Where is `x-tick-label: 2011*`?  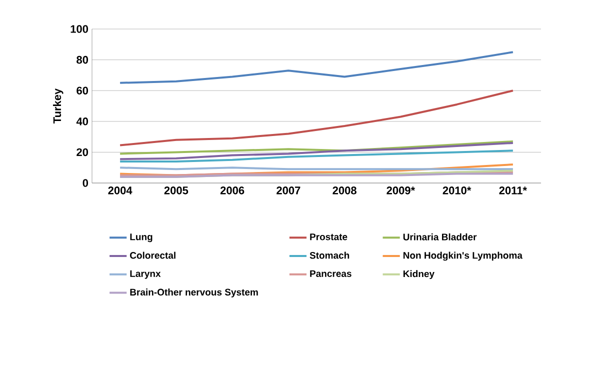
x-tick-label: 2011* is located at coordinates (513, 190).